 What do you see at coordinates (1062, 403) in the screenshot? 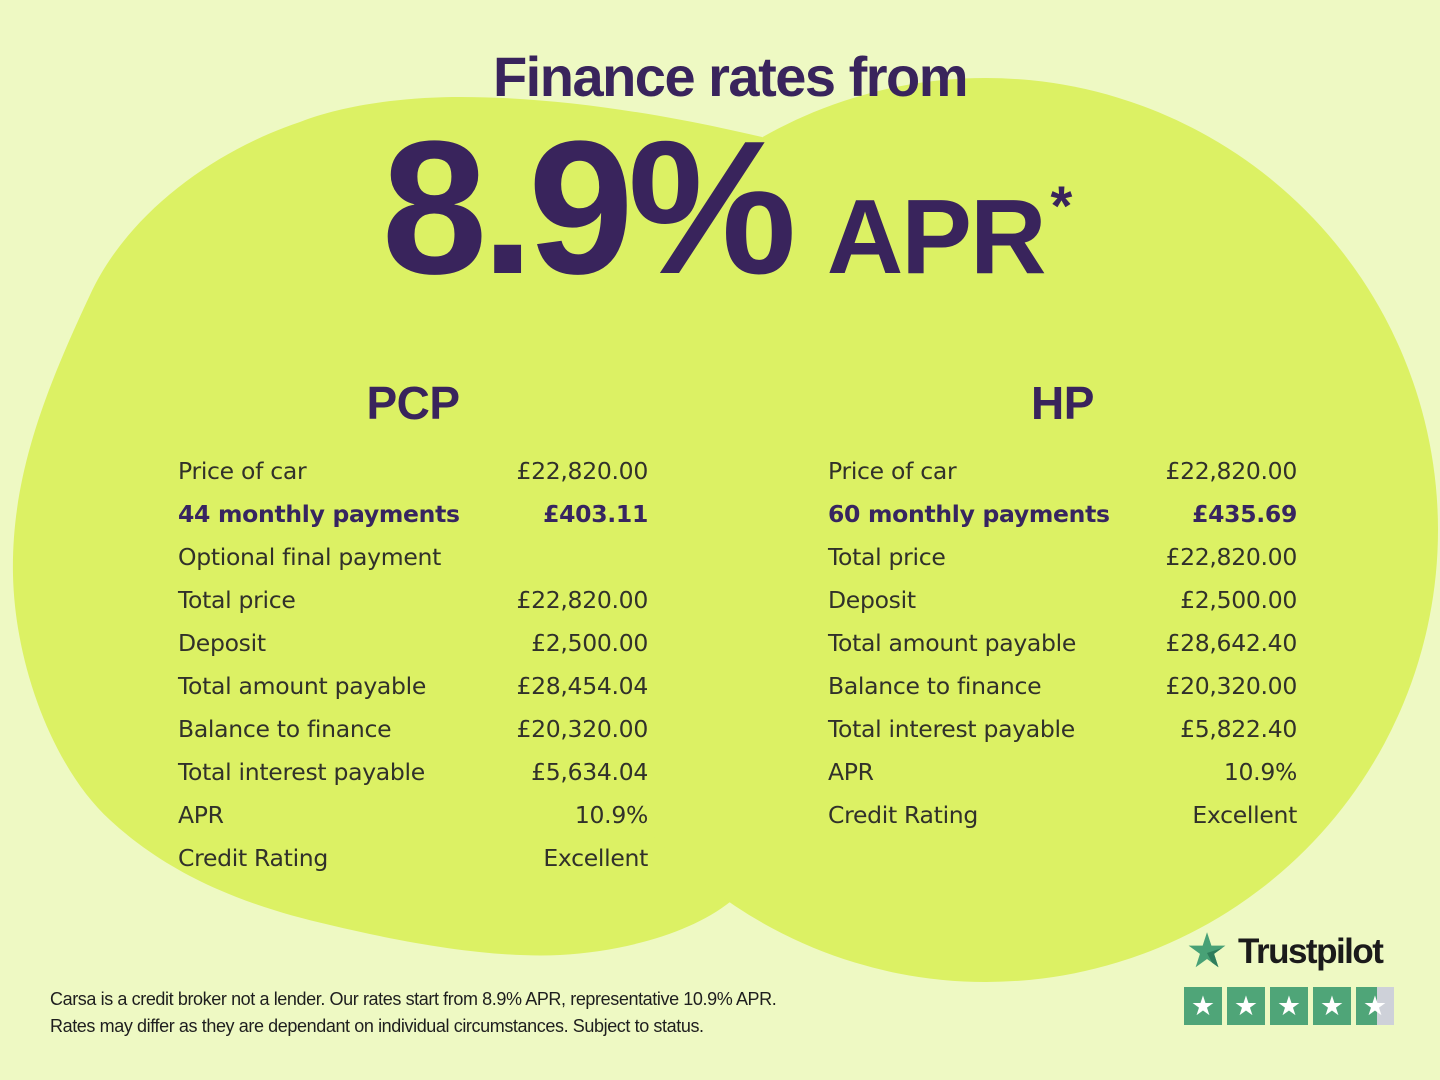
I see `hp-heading: HP` at bounding box center [1062, 403].